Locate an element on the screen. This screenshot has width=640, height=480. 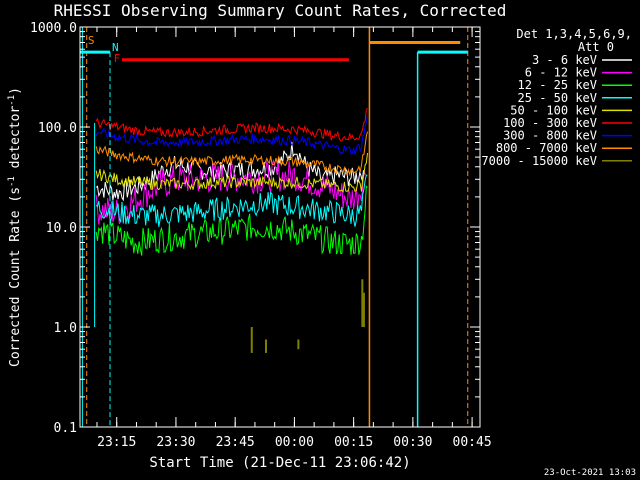
y-axis-label-tail: detector is located at coordinates (15, 141).